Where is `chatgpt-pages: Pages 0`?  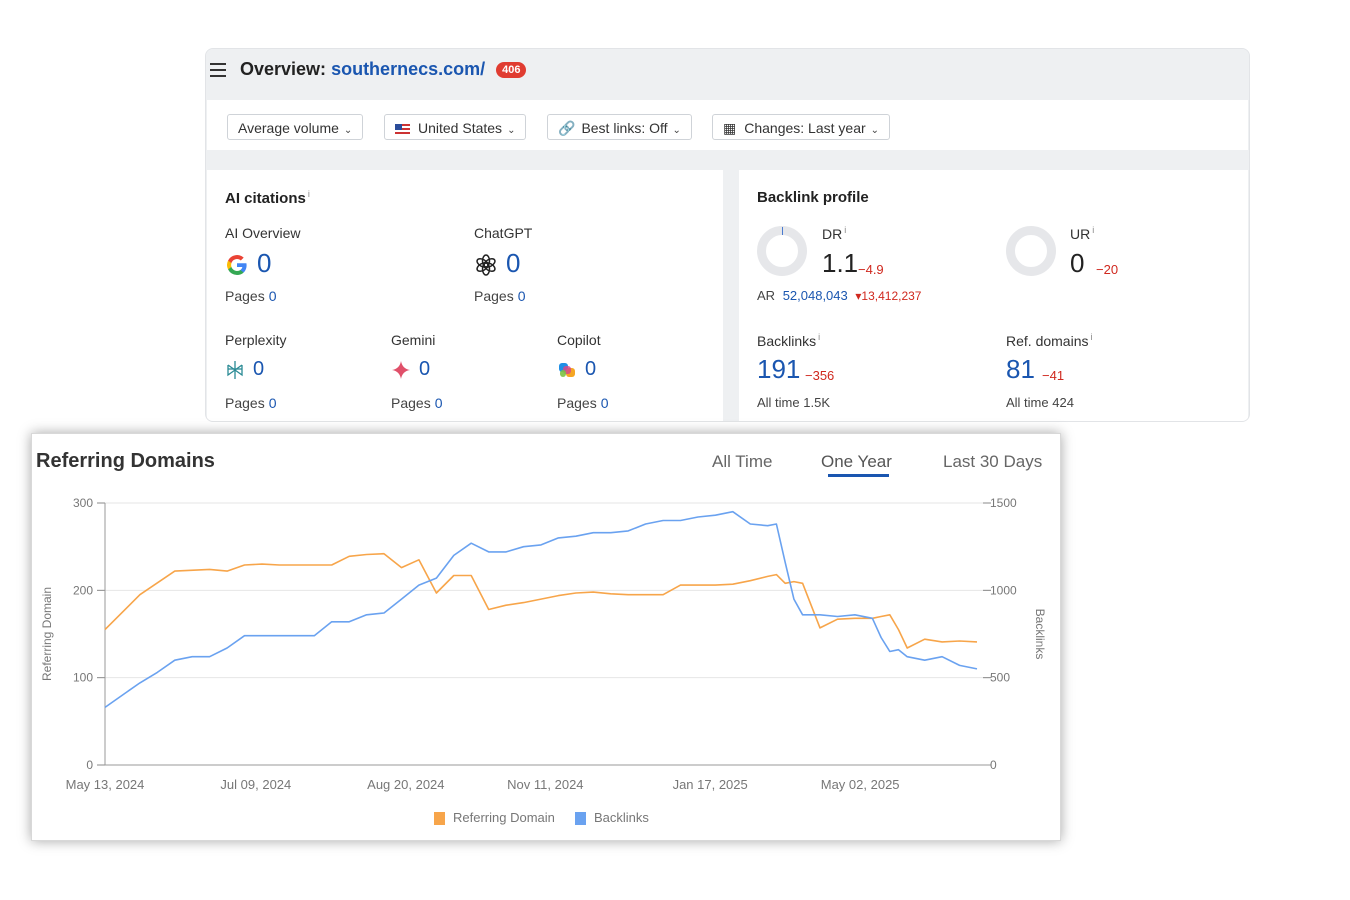 chatgpt-pages: Pages 0 is located at coordinates (500, 296).